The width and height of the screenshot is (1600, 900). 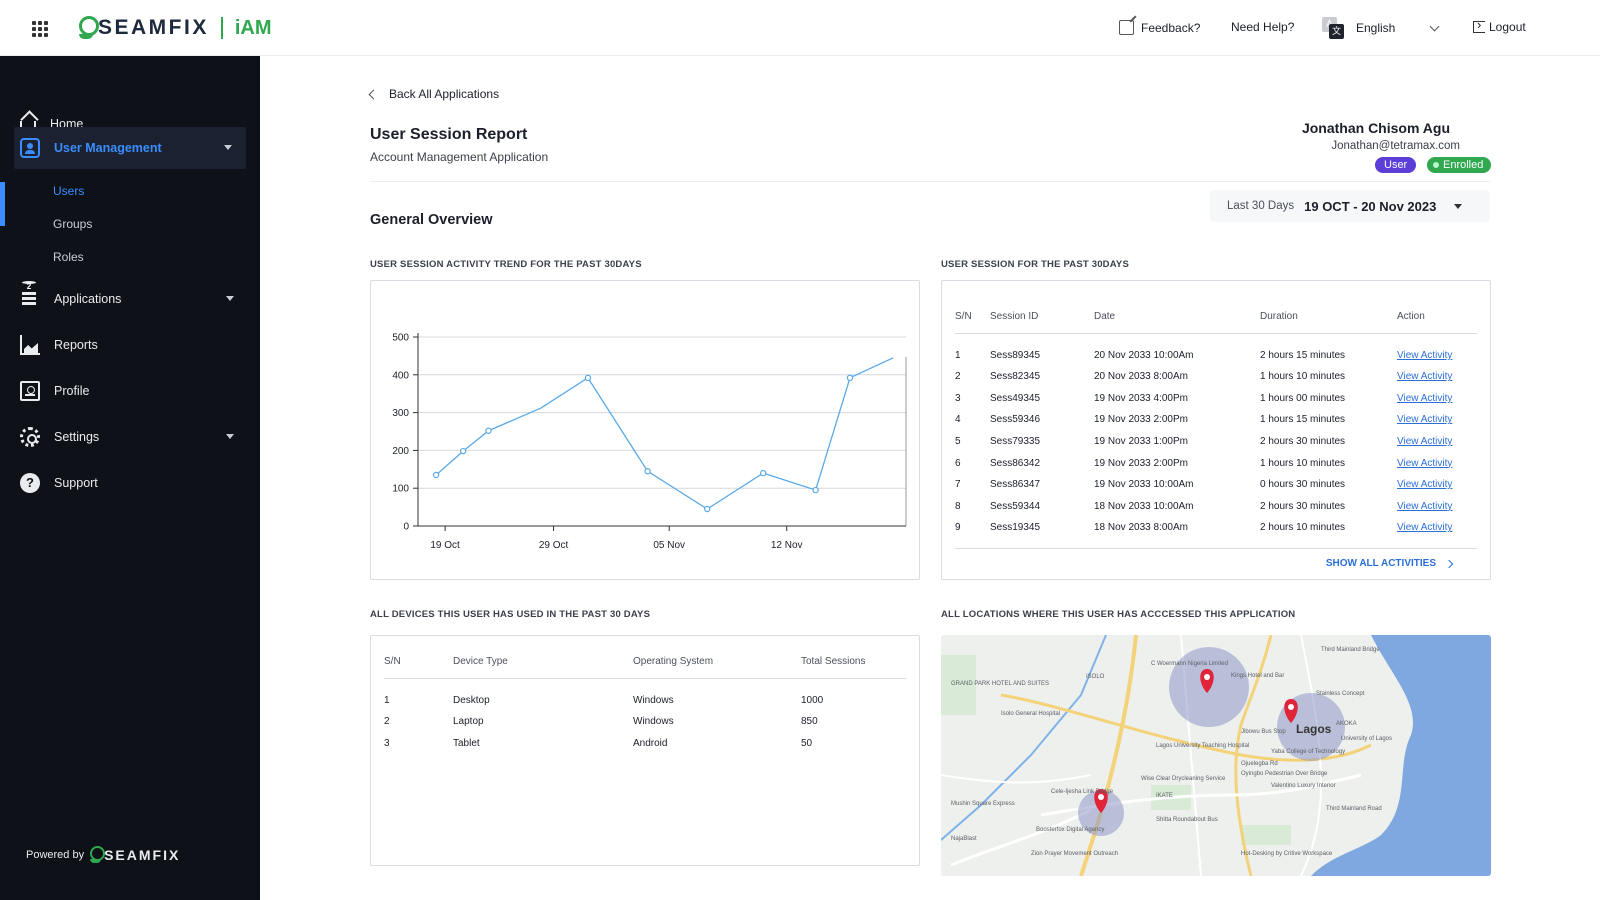 I want to click on cell-sn: 4, so click(x=958, y=420).